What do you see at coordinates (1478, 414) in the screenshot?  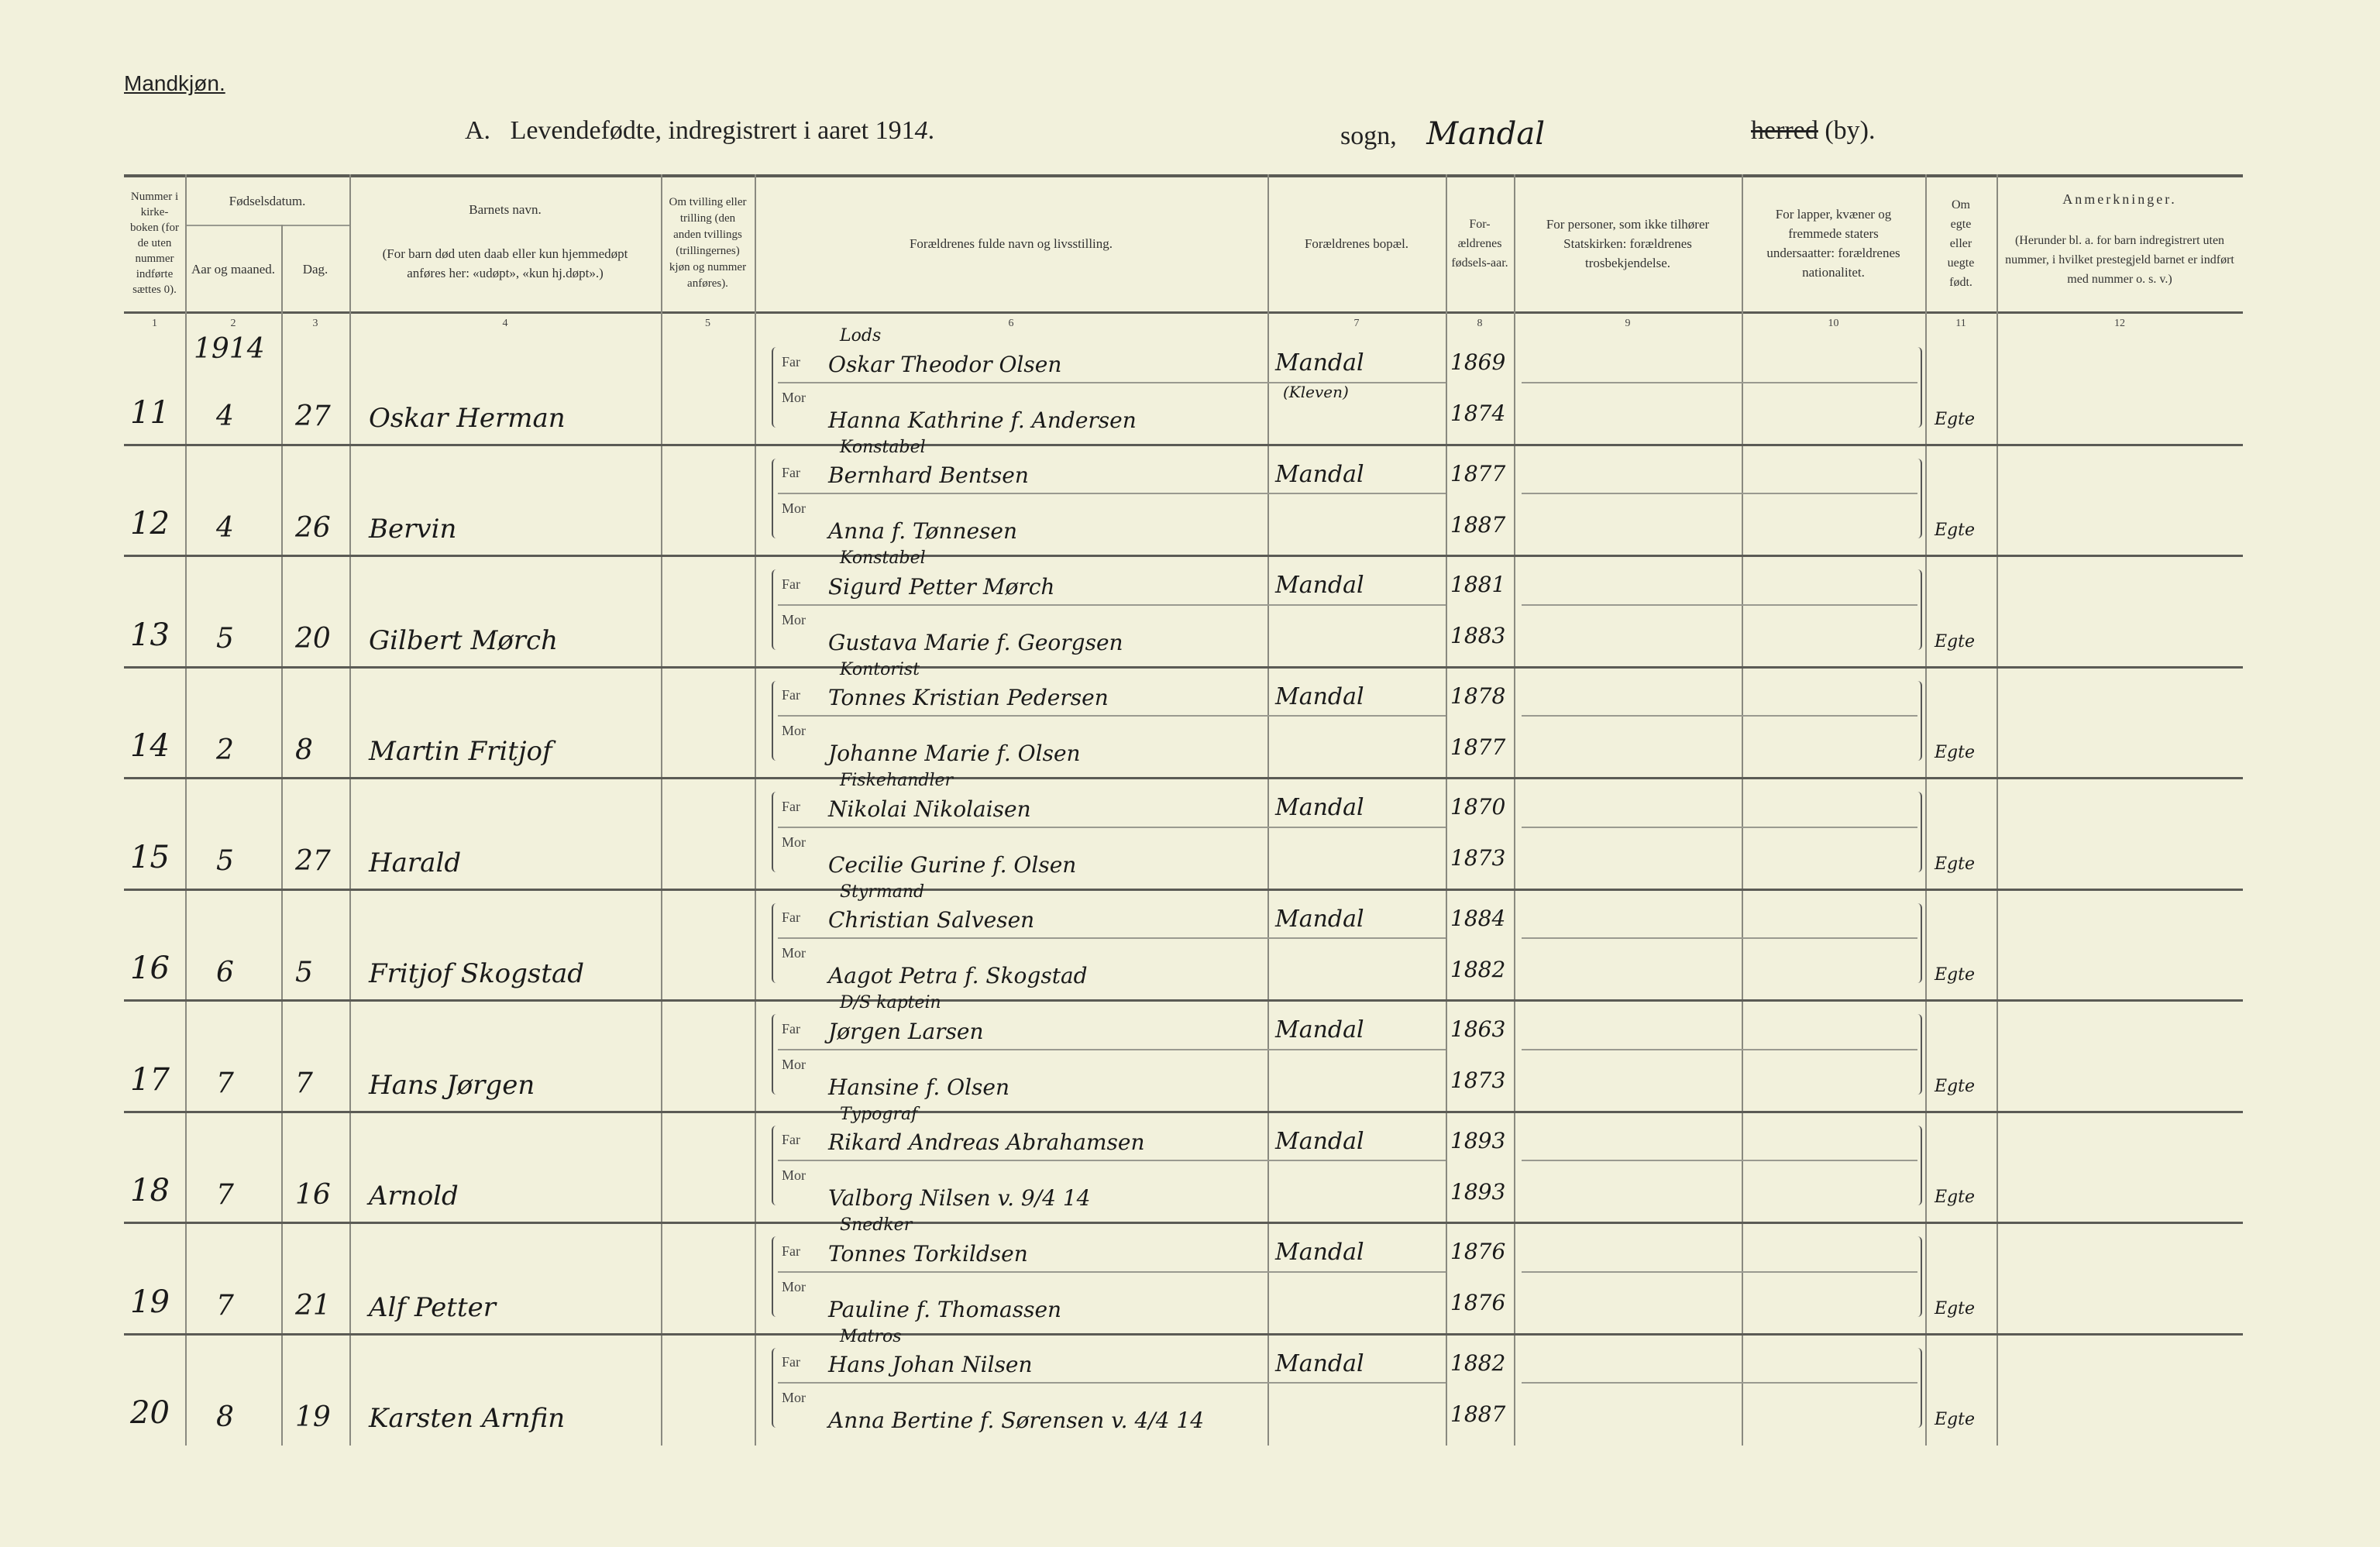 I see `mother-birth-year: 1874` at bounding box center [1478, 414].